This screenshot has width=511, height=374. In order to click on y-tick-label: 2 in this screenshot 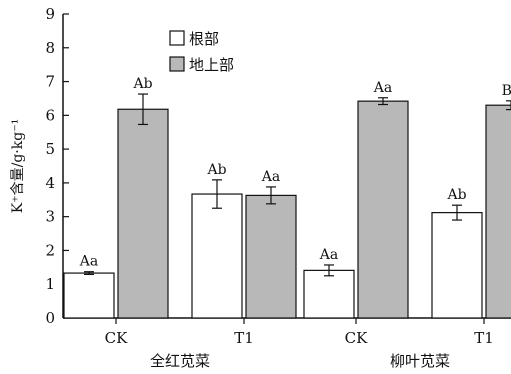, I will do `click(50, 250)`.